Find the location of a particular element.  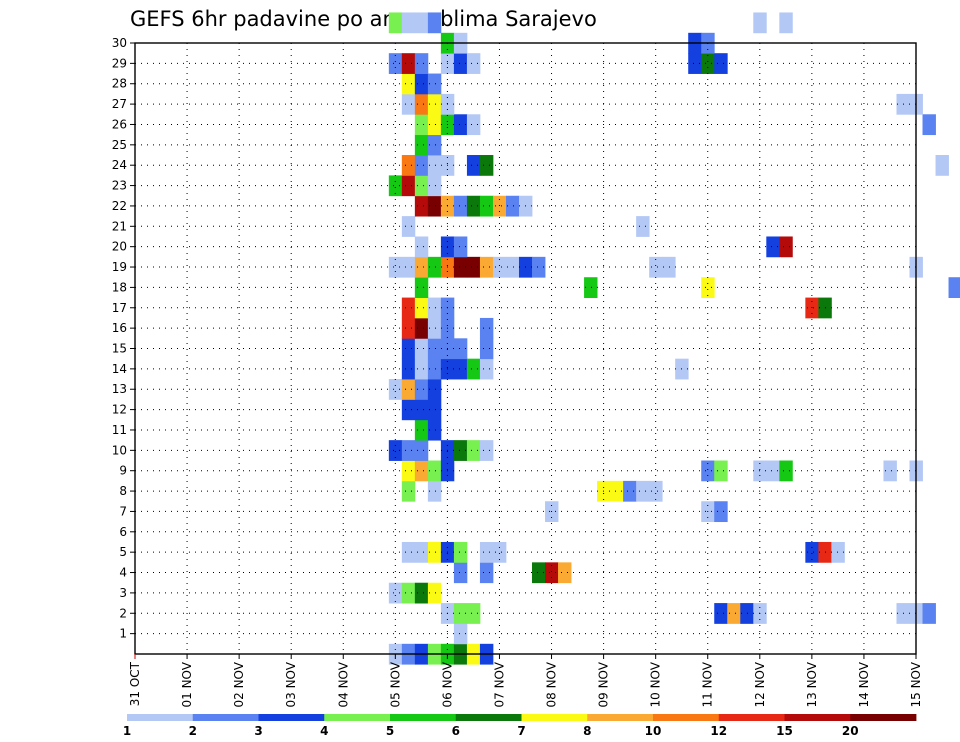

y-tick-label: 5 is located at coordinates (123, 552).